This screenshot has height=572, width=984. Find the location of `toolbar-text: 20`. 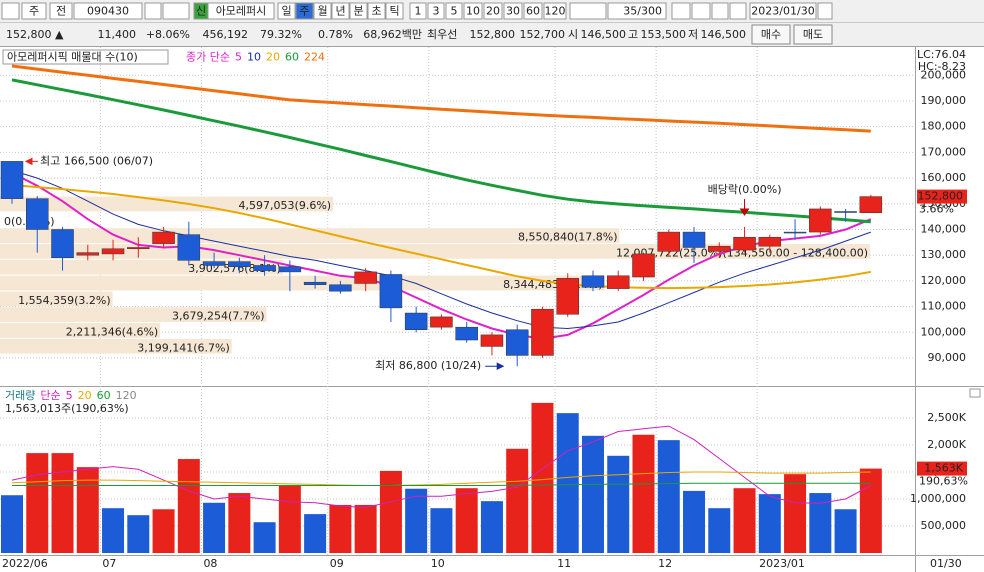

toolbar-text: 20 is located at coordinates (493, 11).